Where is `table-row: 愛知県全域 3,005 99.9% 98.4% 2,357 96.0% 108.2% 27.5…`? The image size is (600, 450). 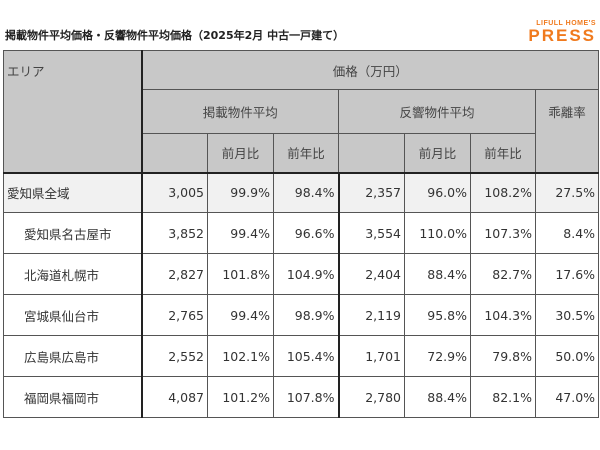 table-row: 愛知県全域 3,005 99.9% 98.4% 2,357 96.0% 108.2% 27.5… is located at coordinates (301, 192).